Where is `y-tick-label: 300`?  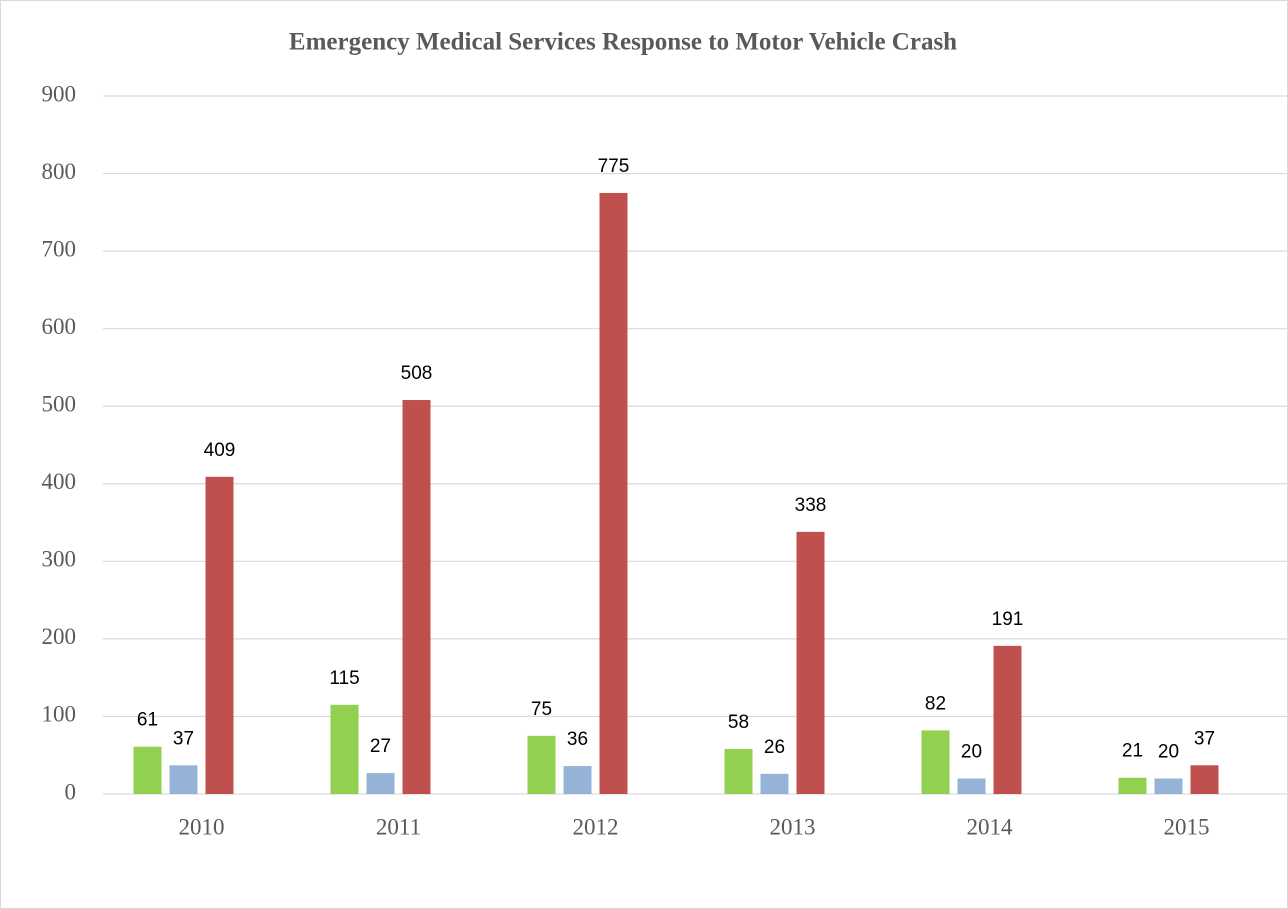
y-tick-label: 300 is located at coordinates (59, 559).